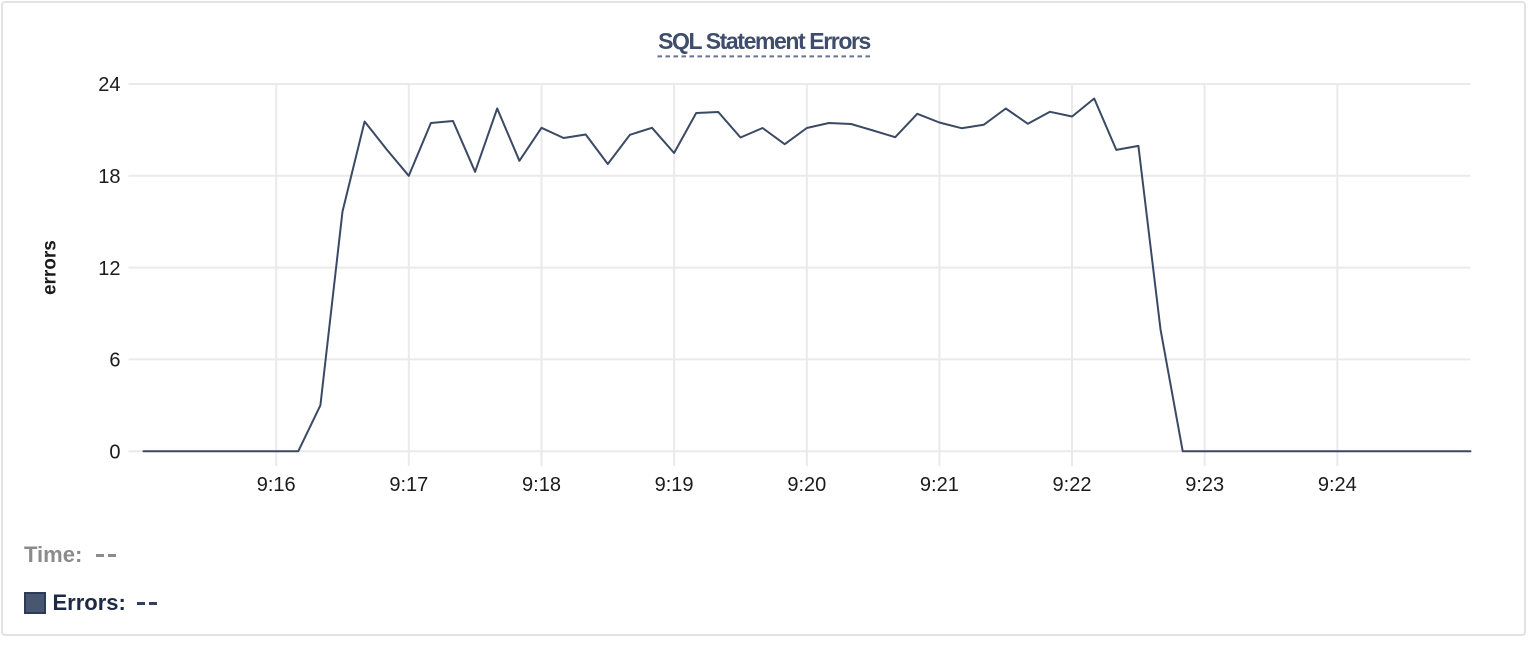 The width and height of the screenshot is (1528, 652). I want to click on svg-text: 9:18, so click(541, 485).